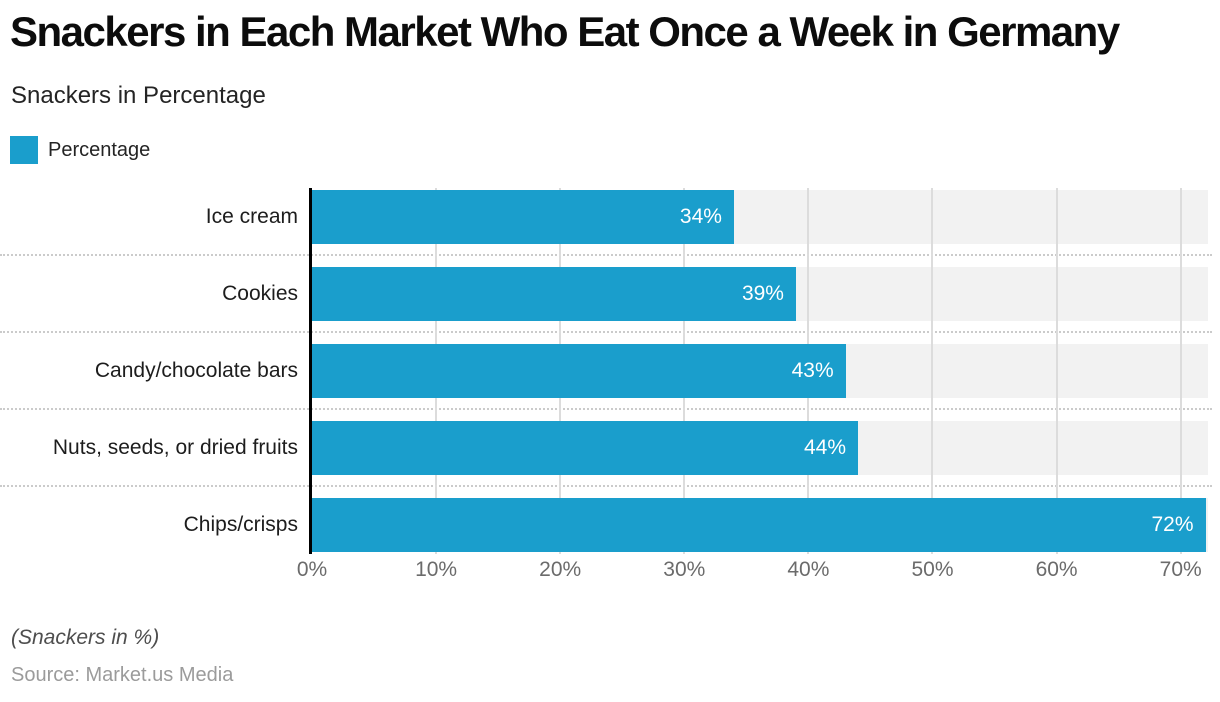  Describe the element at coordinates (251, 216) in the screenshot. I see `category-label: Ice cream` at that location.